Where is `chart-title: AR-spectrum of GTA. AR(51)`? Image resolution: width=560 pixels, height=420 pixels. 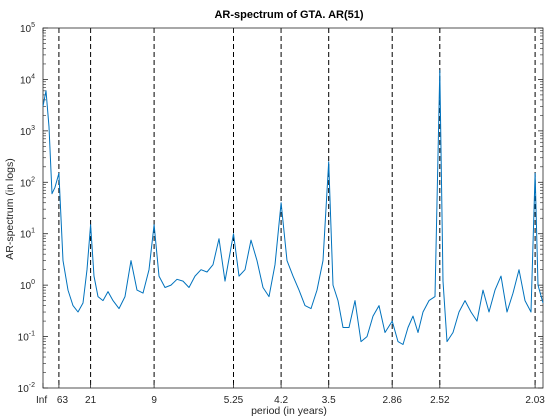
chart-title: AR-spectrum of GTA. AR(51) is located at coordinates (288, 15).